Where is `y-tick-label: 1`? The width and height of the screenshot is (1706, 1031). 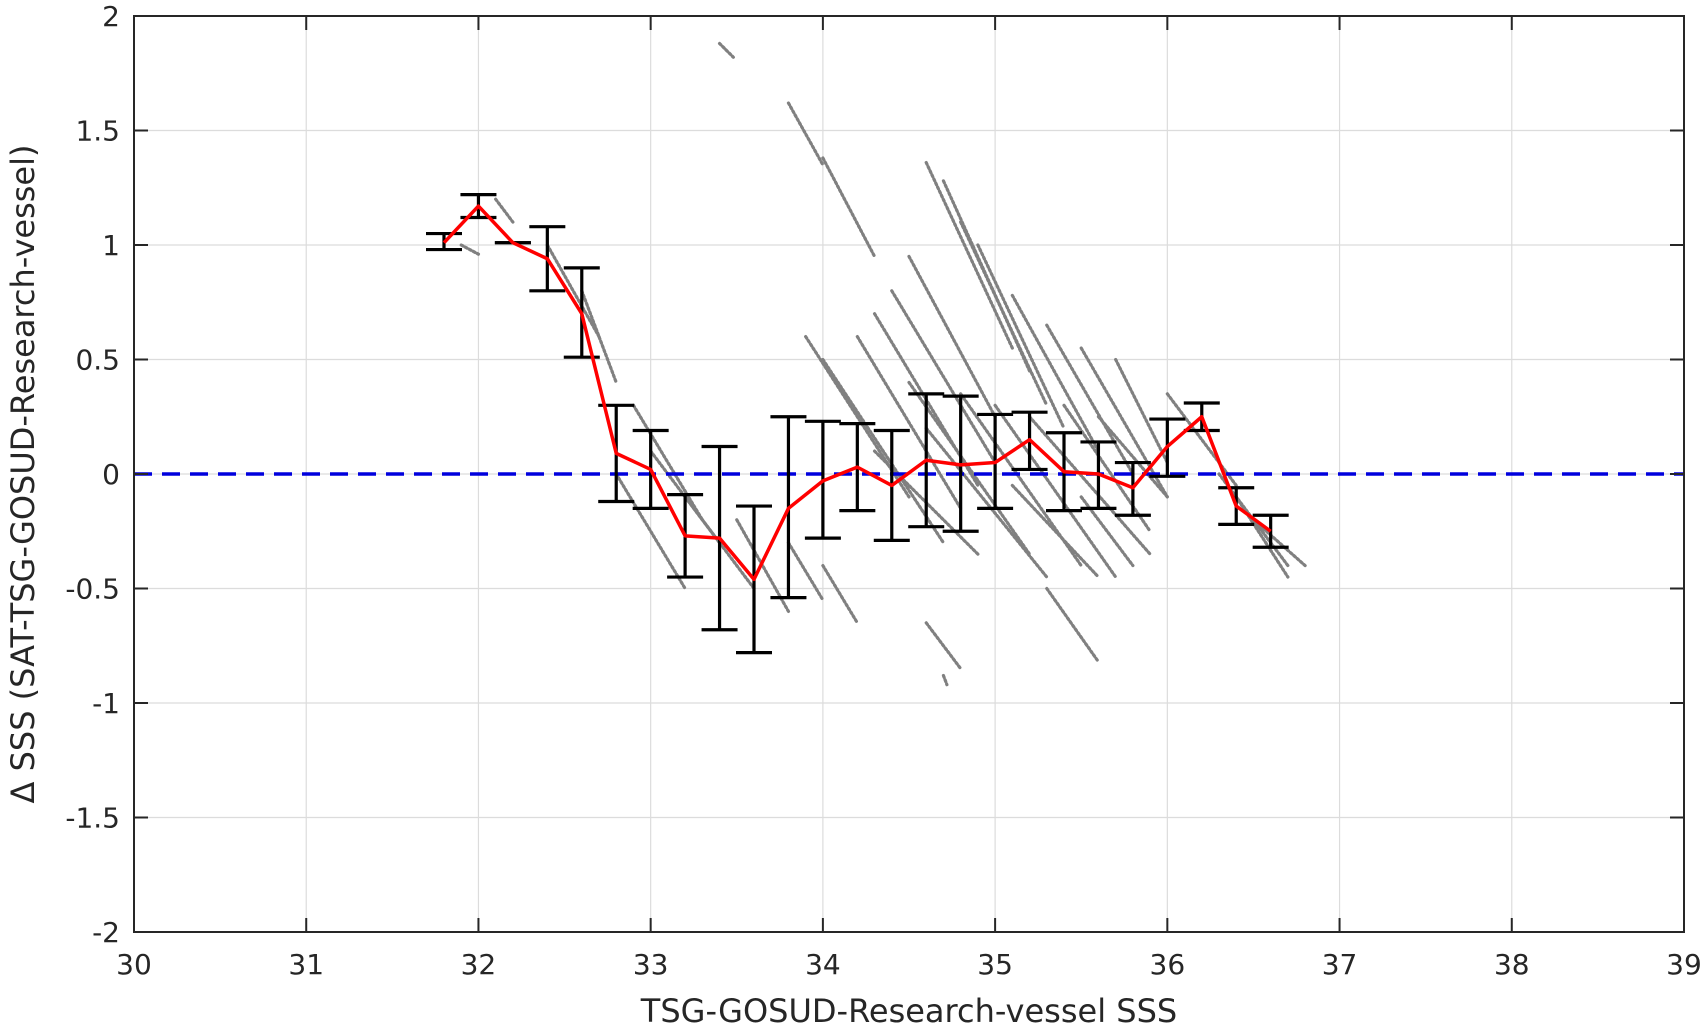 y-tick-label: 1 is located at coordinates (111, 245).